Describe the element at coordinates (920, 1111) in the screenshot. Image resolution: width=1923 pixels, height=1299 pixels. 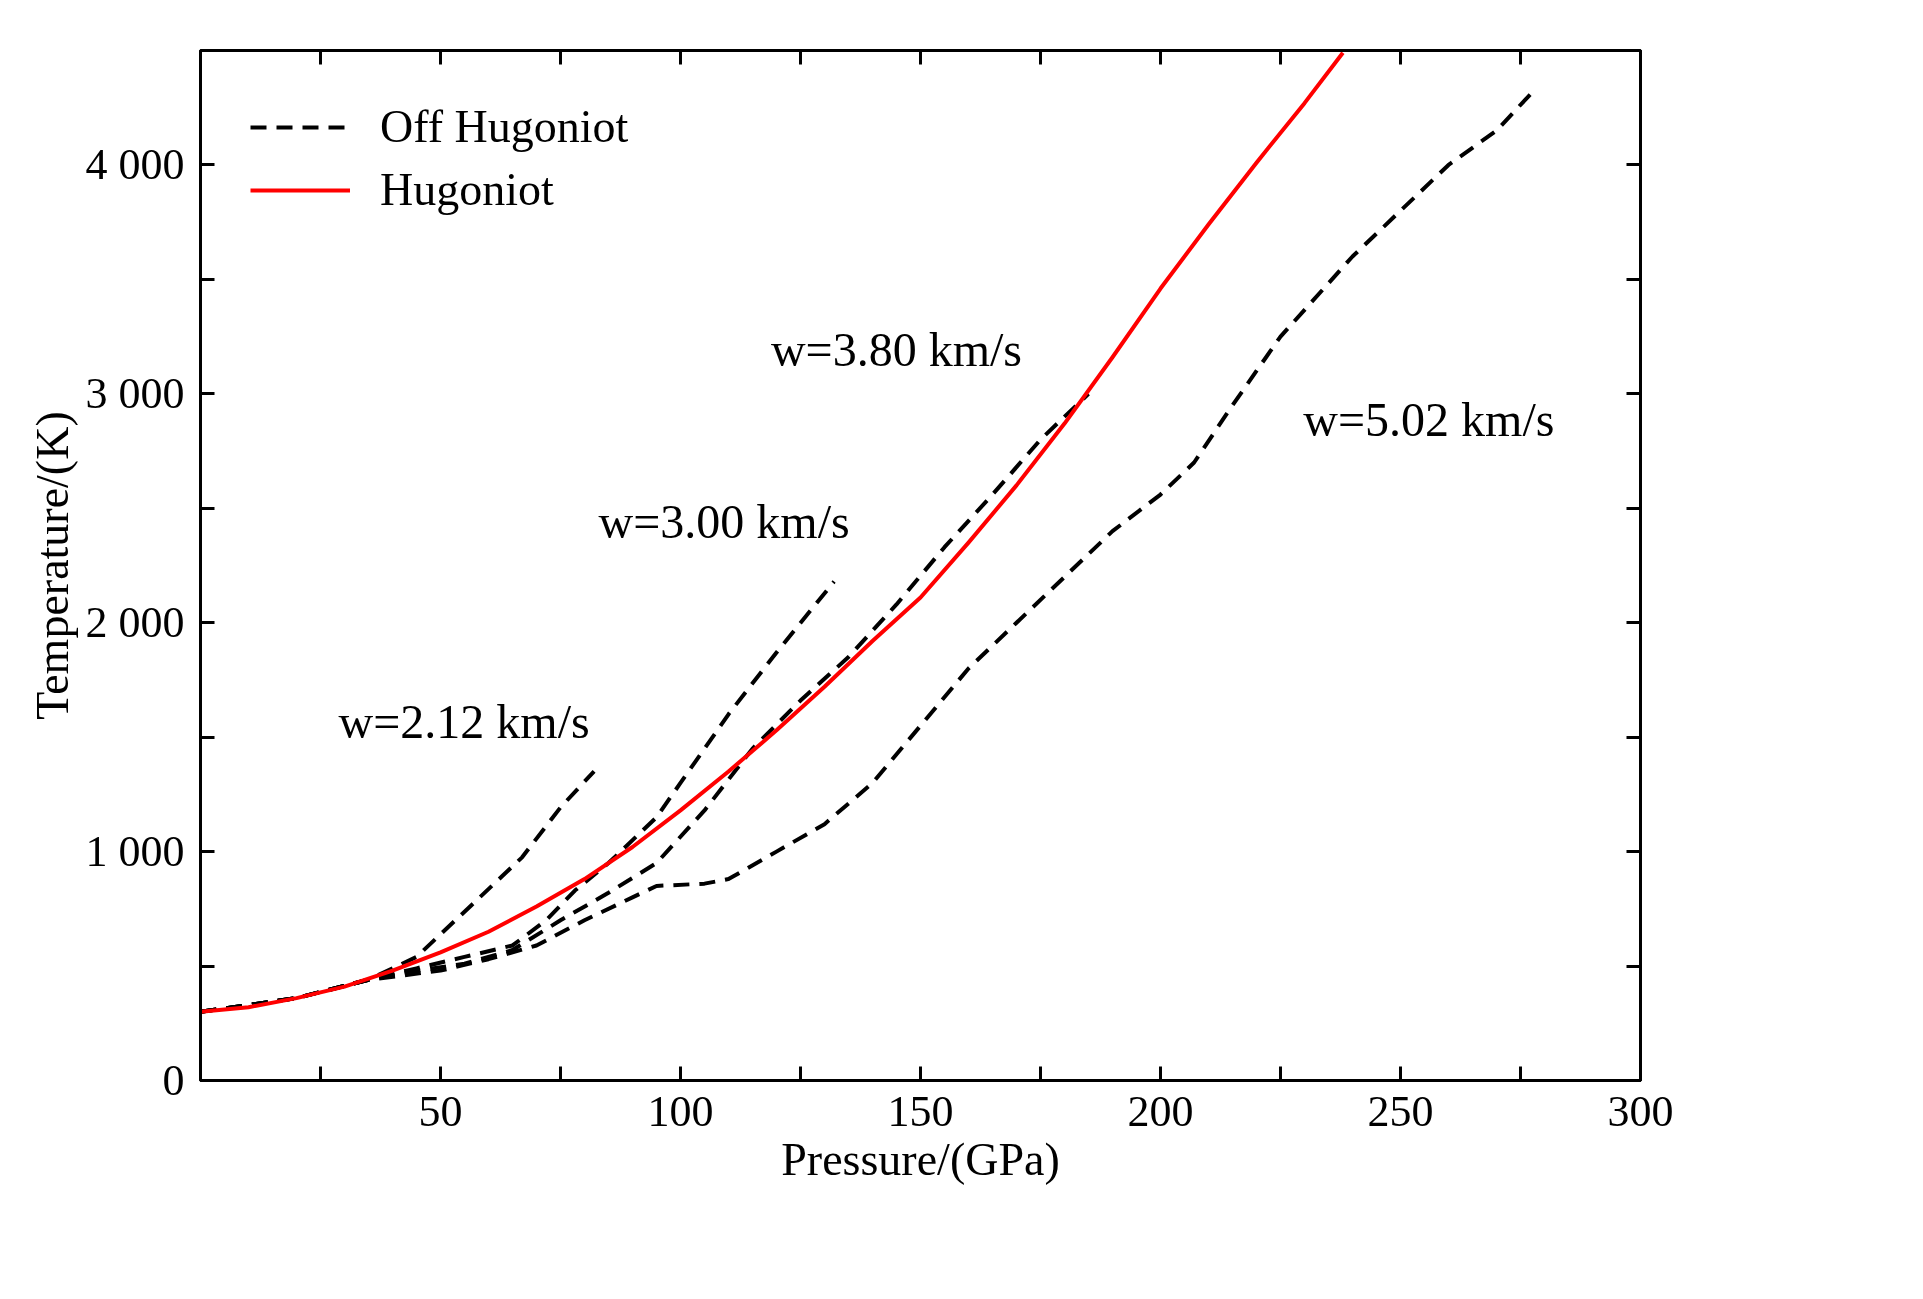
I see `x-tick-label: 150` at that location.